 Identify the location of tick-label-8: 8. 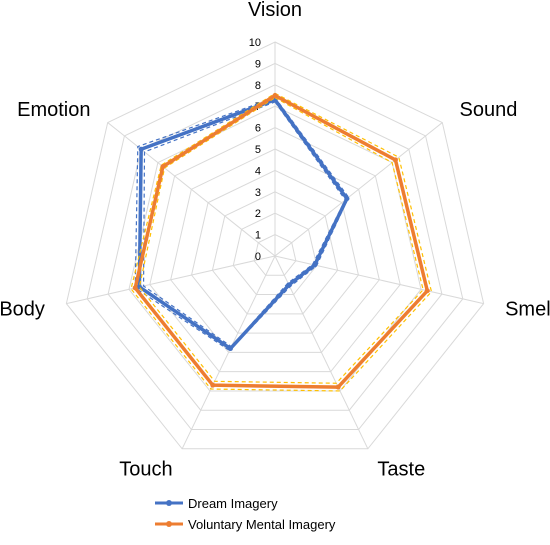
(258, 86).